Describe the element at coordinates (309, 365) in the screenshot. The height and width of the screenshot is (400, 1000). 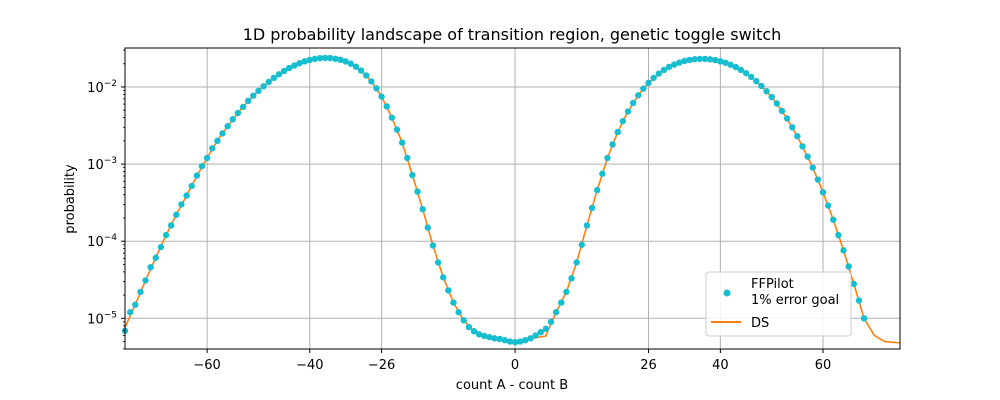
I see `x-tick-label: −40` at that location.